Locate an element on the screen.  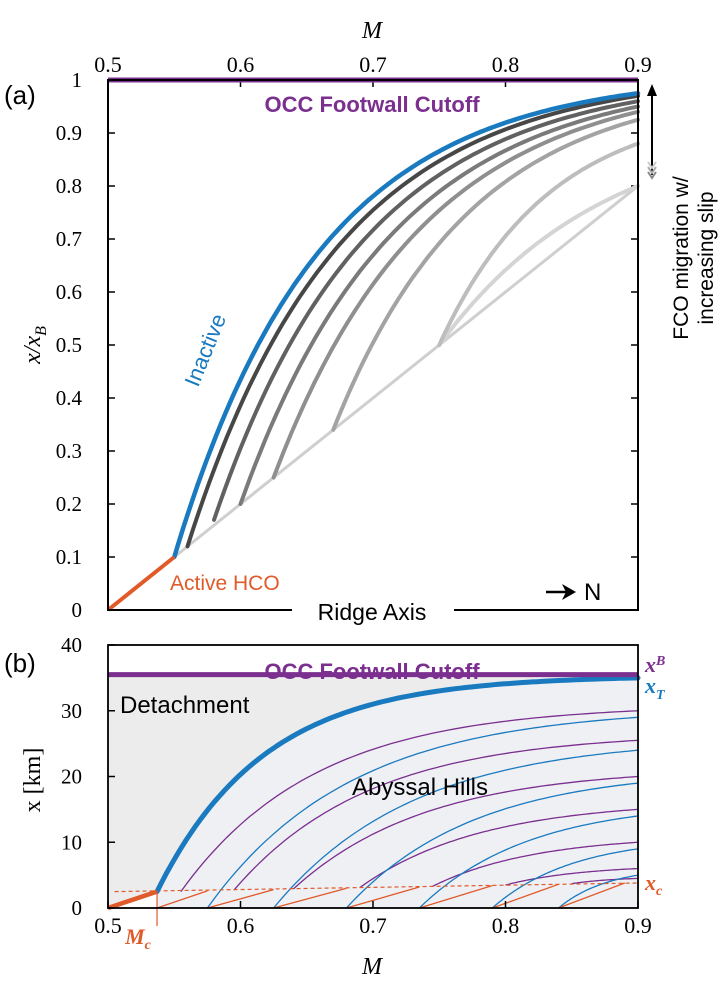
panel-b-x-ticks: 0.5 0.6 0.7 0.8 0.9 is located at coordinates (373, 919).